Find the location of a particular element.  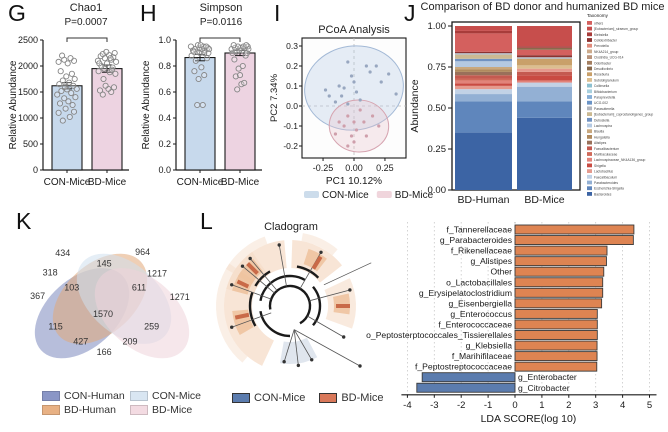

taxon-label: Parabacteroides is located at coordinates (606, 183).